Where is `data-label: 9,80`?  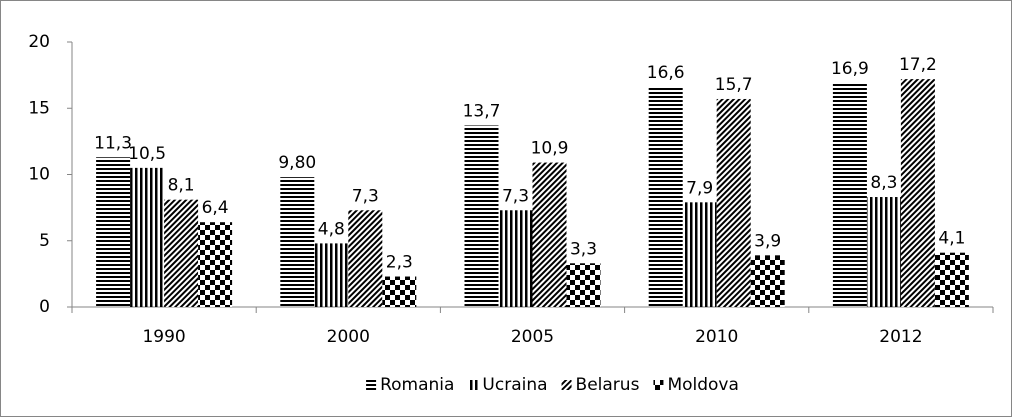 data-label: 9,80 is located at coordinates (297, 163).